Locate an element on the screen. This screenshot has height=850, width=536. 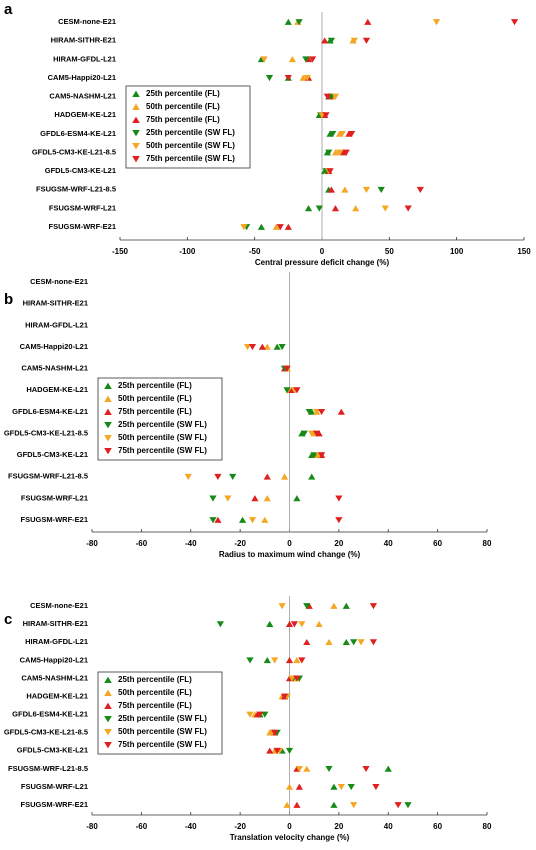
panel-label: c is located at coordinates (8, 619).